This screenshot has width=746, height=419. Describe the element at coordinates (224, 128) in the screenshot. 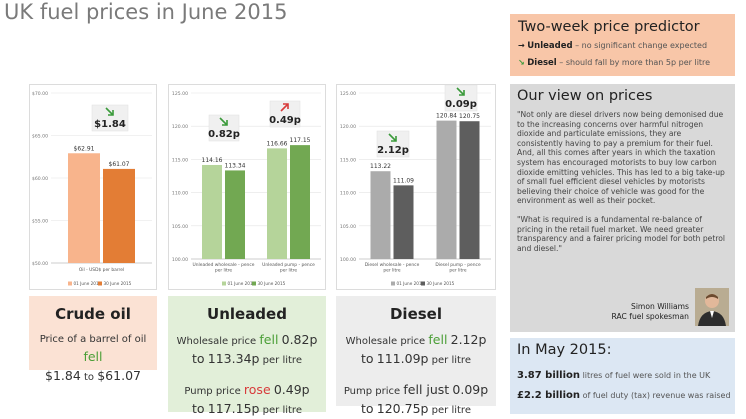

I see `change-callout: 0.82p` at that location.